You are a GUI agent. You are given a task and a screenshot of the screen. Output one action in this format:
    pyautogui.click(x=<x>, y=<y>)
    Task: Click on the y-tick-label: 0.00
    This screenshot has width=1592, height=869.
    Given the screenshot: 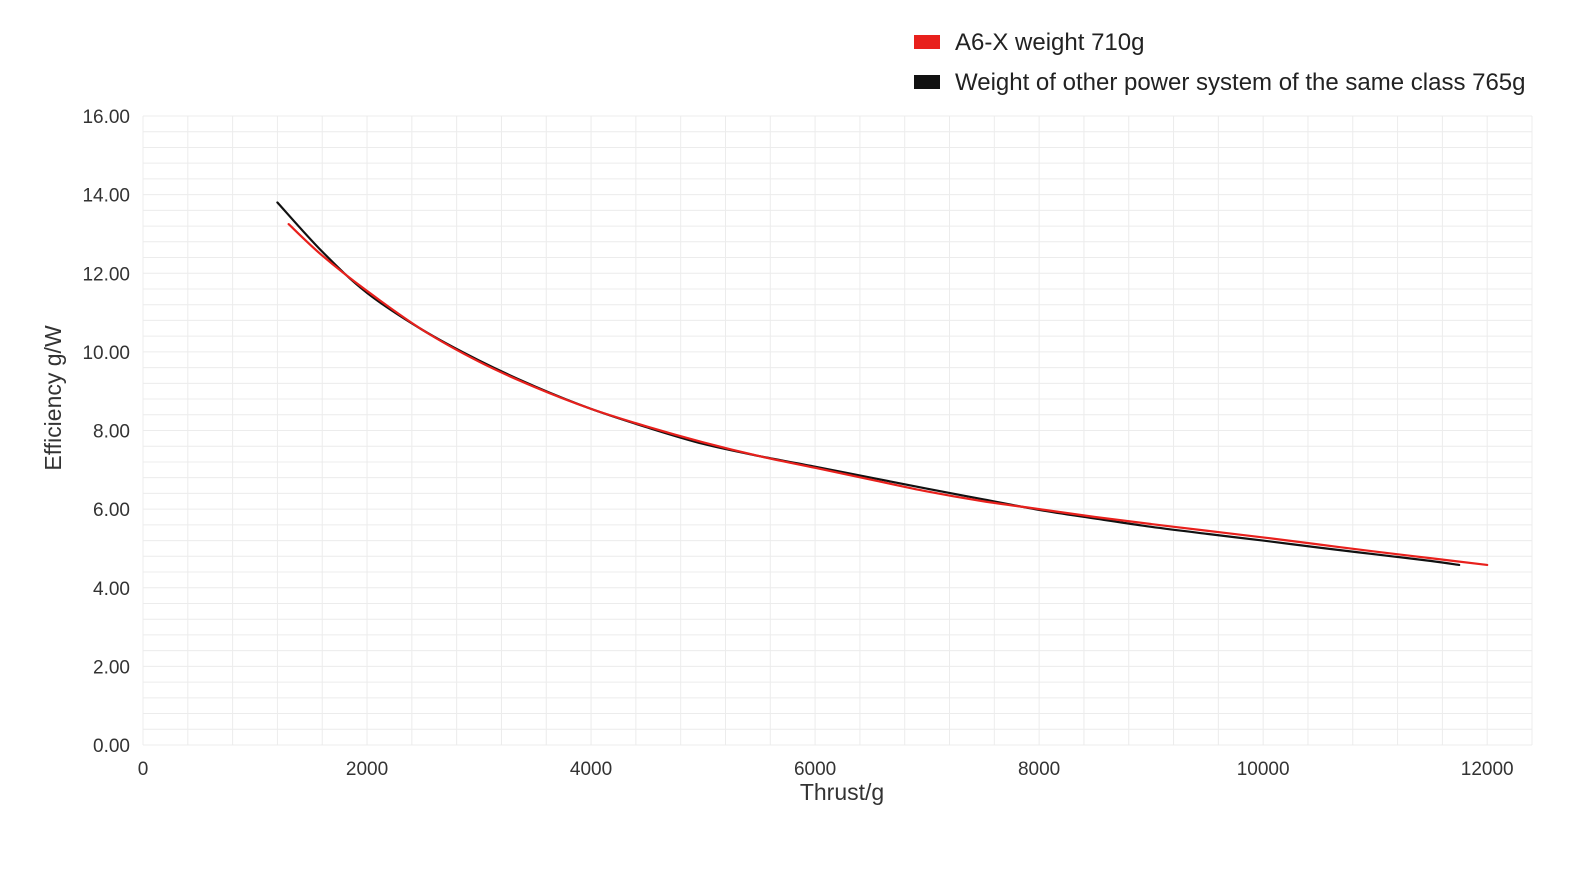 What is the action you would take?
    pyautogui.click(x=111, y=746)
    